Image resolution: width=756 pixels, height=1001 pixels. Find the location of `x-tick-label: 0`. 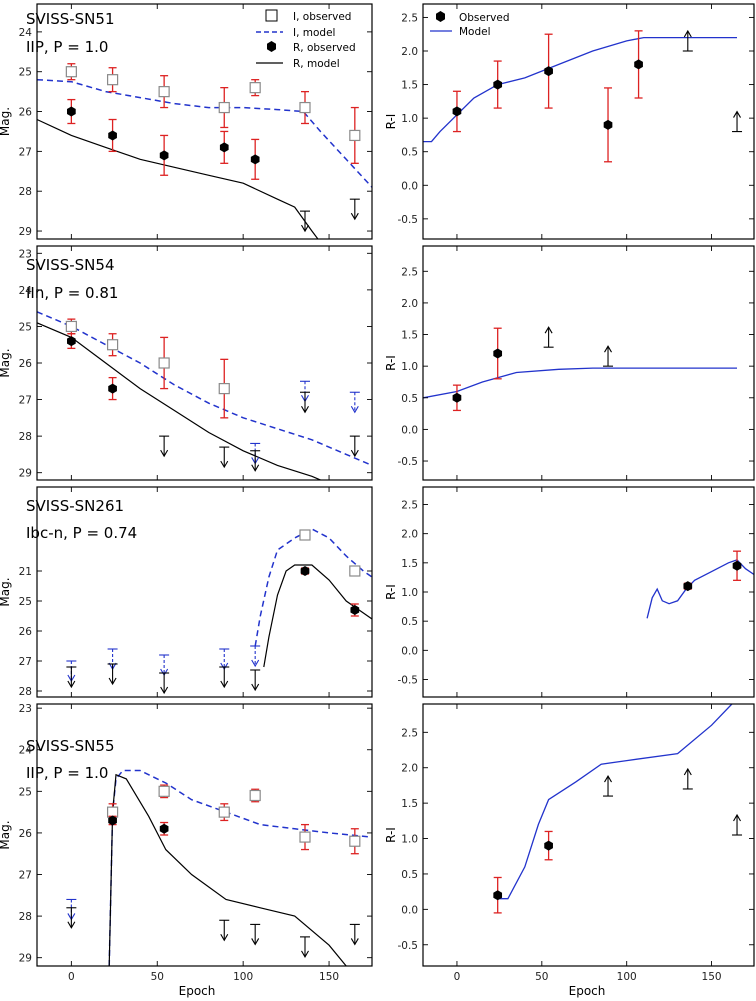

x-tick-label: 0 is located at coordinates (71, 977).